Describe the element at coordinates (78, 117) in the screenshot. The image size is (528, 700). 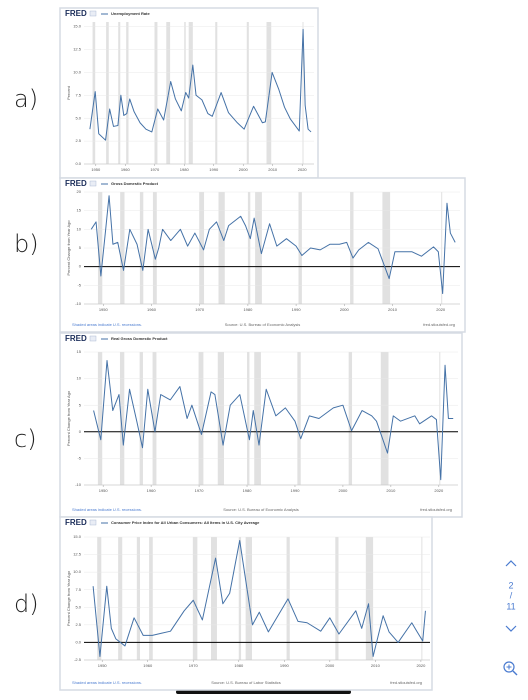
I see `y-tick-label: 5.0` at that location.